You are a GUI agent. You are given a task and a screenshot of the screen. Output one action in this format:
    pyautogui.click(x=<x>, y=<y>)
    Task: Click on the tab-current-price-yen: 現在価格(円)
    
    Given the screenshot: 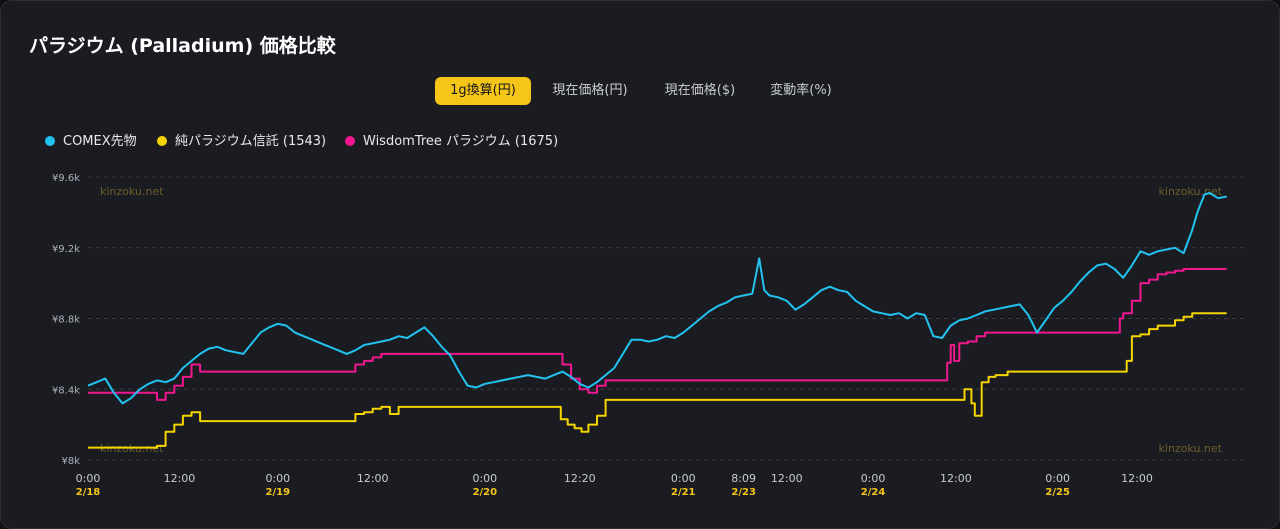 What is the action you would take?
    pyautogui.click(x=590, y=90)
    